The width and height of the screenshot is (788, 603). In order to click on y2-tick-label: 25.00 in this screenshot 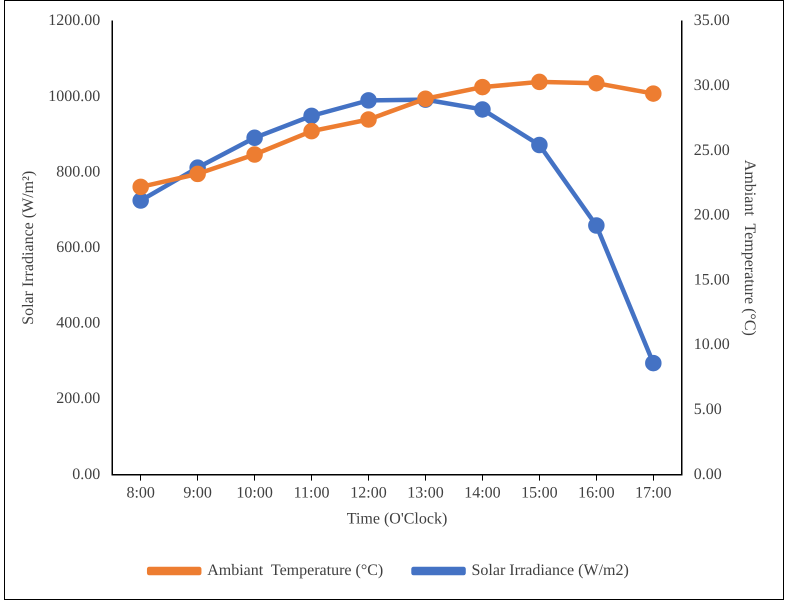, I will do `click(712, 150)`.